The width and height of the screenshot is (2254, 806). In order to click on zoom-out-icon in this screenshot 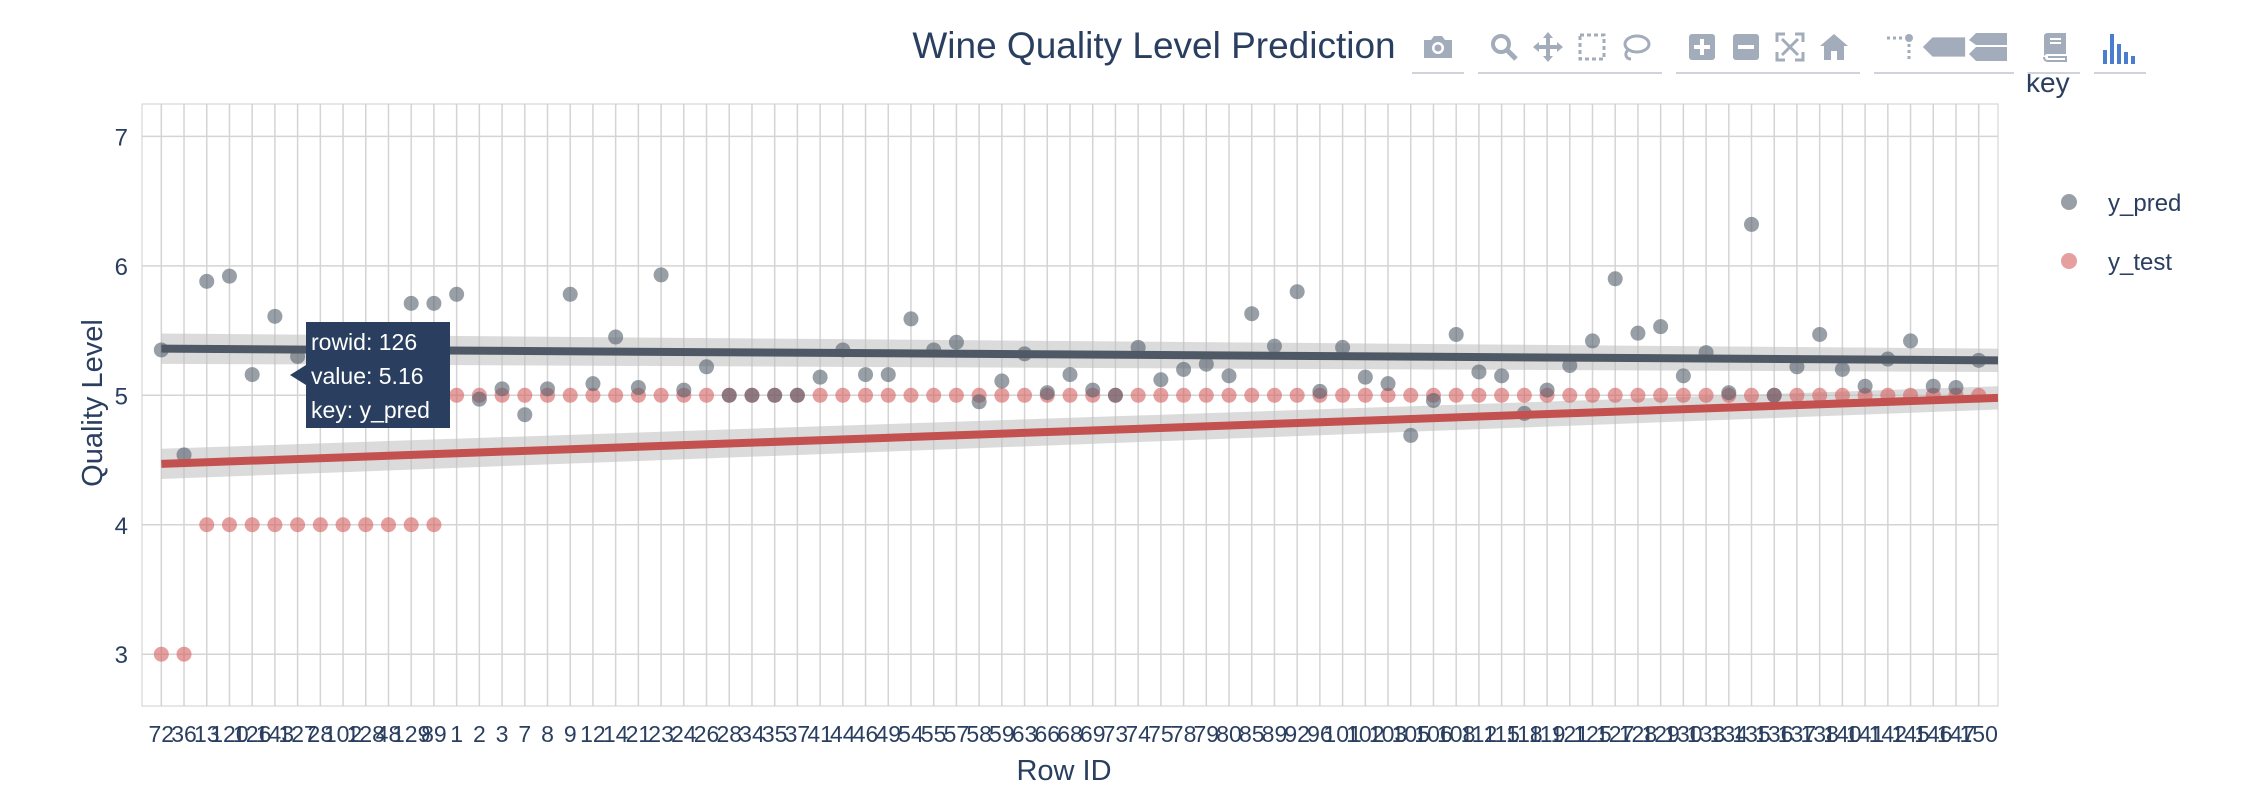, I will do `click(1746, 47)`.